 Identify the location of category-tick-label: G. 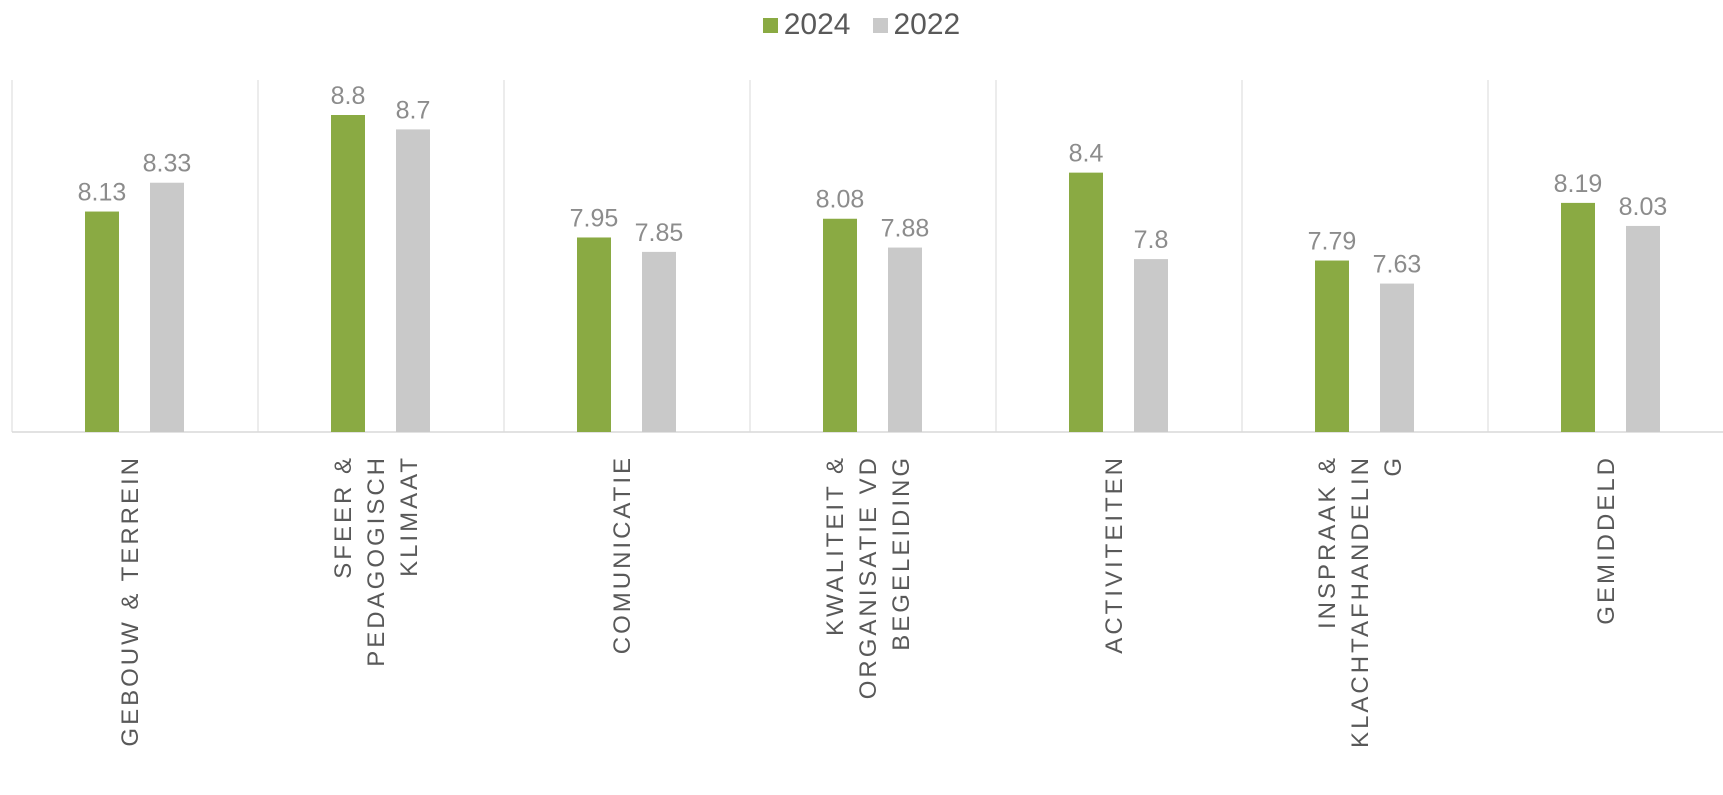
(1393, 466).